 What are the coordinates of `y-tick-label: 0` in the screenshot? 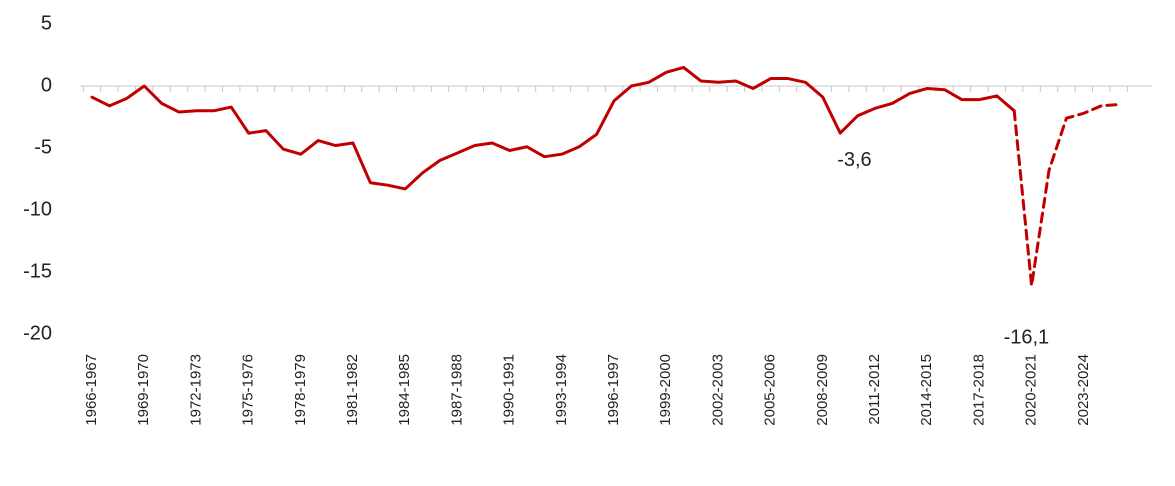 It's located at (46, 85).